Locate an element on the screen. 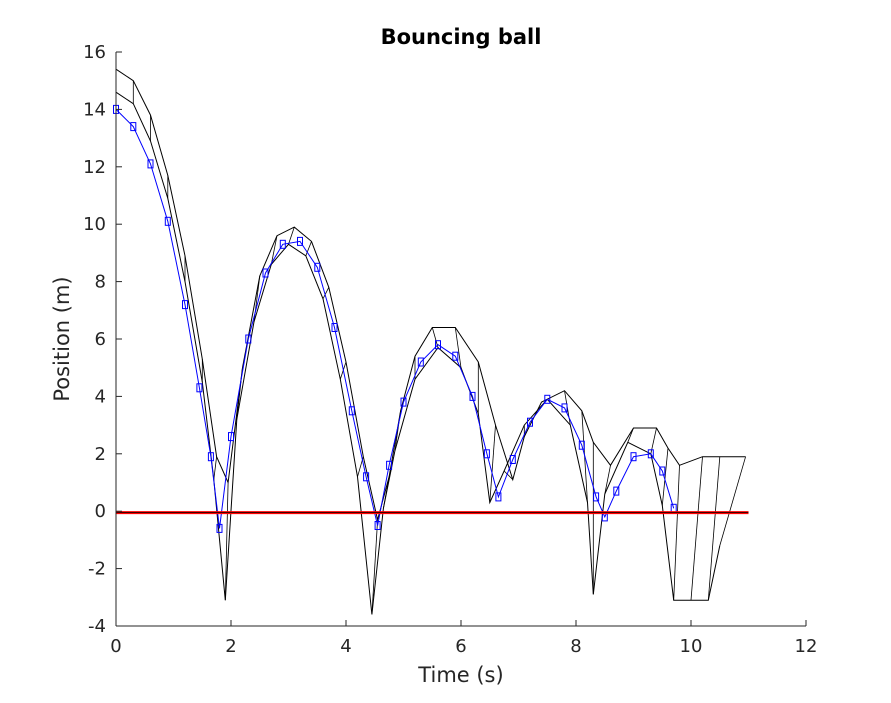 This screenshot has height=703, width=891. x-tick-label: 12 is located at coordinates (806, 646).